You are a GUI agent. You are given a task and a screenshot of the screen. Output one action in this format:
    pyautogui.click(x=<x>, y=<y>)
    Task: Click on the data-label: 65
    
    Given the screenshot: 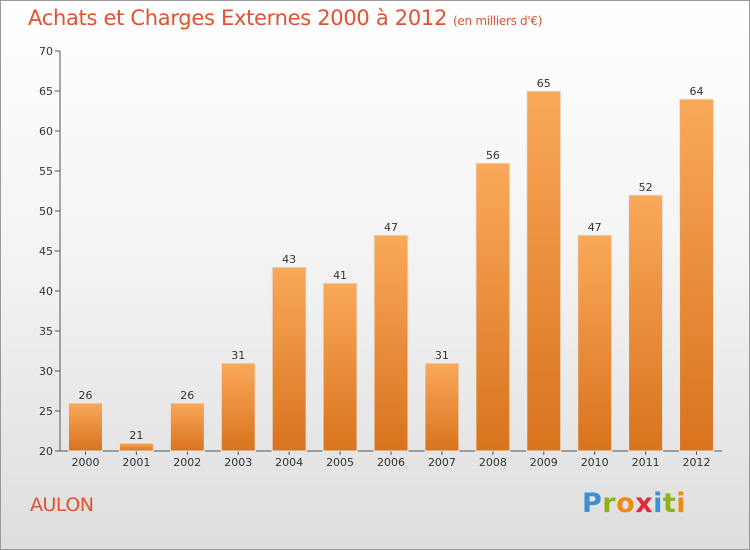 What is the action you would take?
    pyautogui.click(x=544, y=83)
    